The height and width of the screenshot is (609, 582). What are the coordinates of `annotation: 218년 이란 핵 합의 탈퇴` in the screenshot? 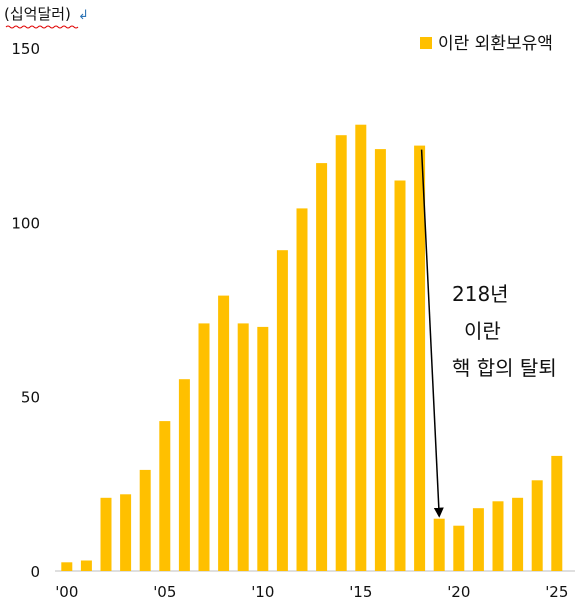 It's located at (488, 333).